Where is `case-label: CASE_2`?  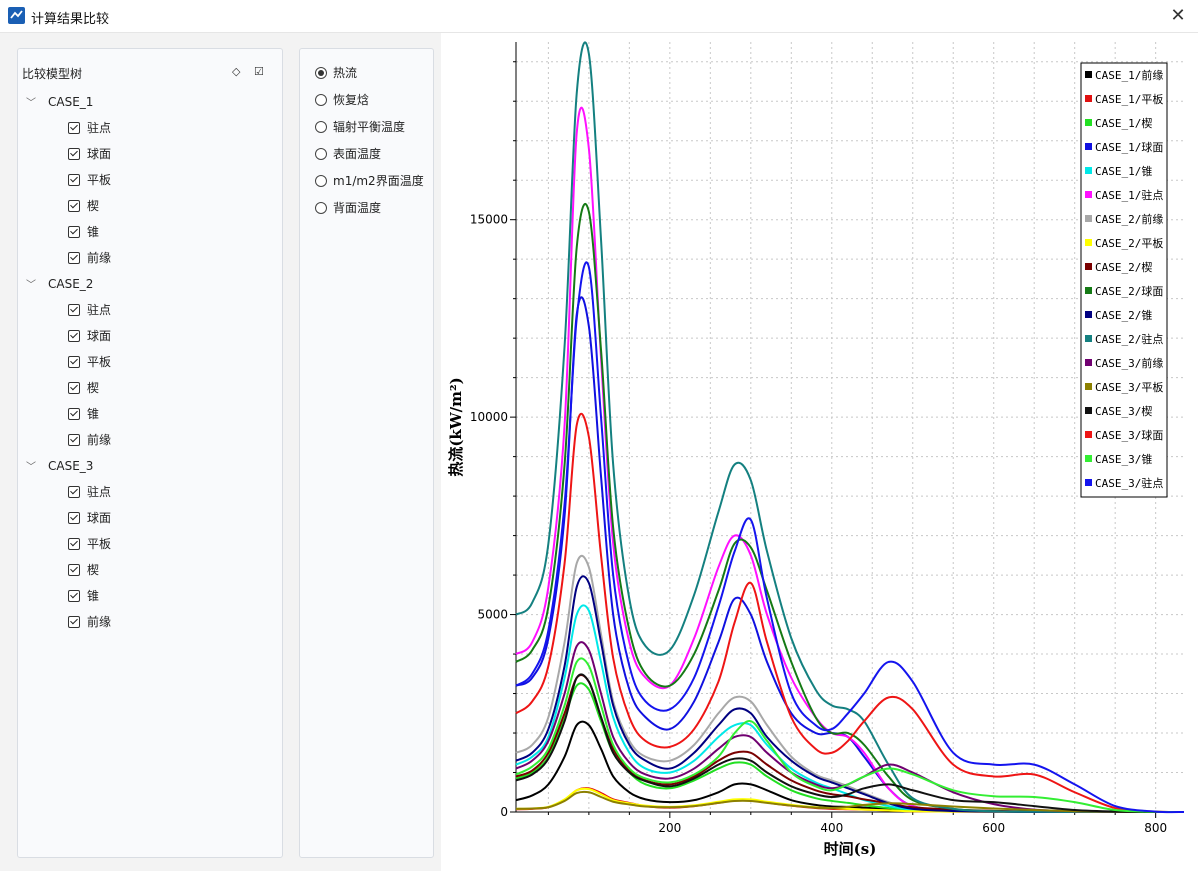 case-label: CASE_2 is located at coordinates (71, 284).